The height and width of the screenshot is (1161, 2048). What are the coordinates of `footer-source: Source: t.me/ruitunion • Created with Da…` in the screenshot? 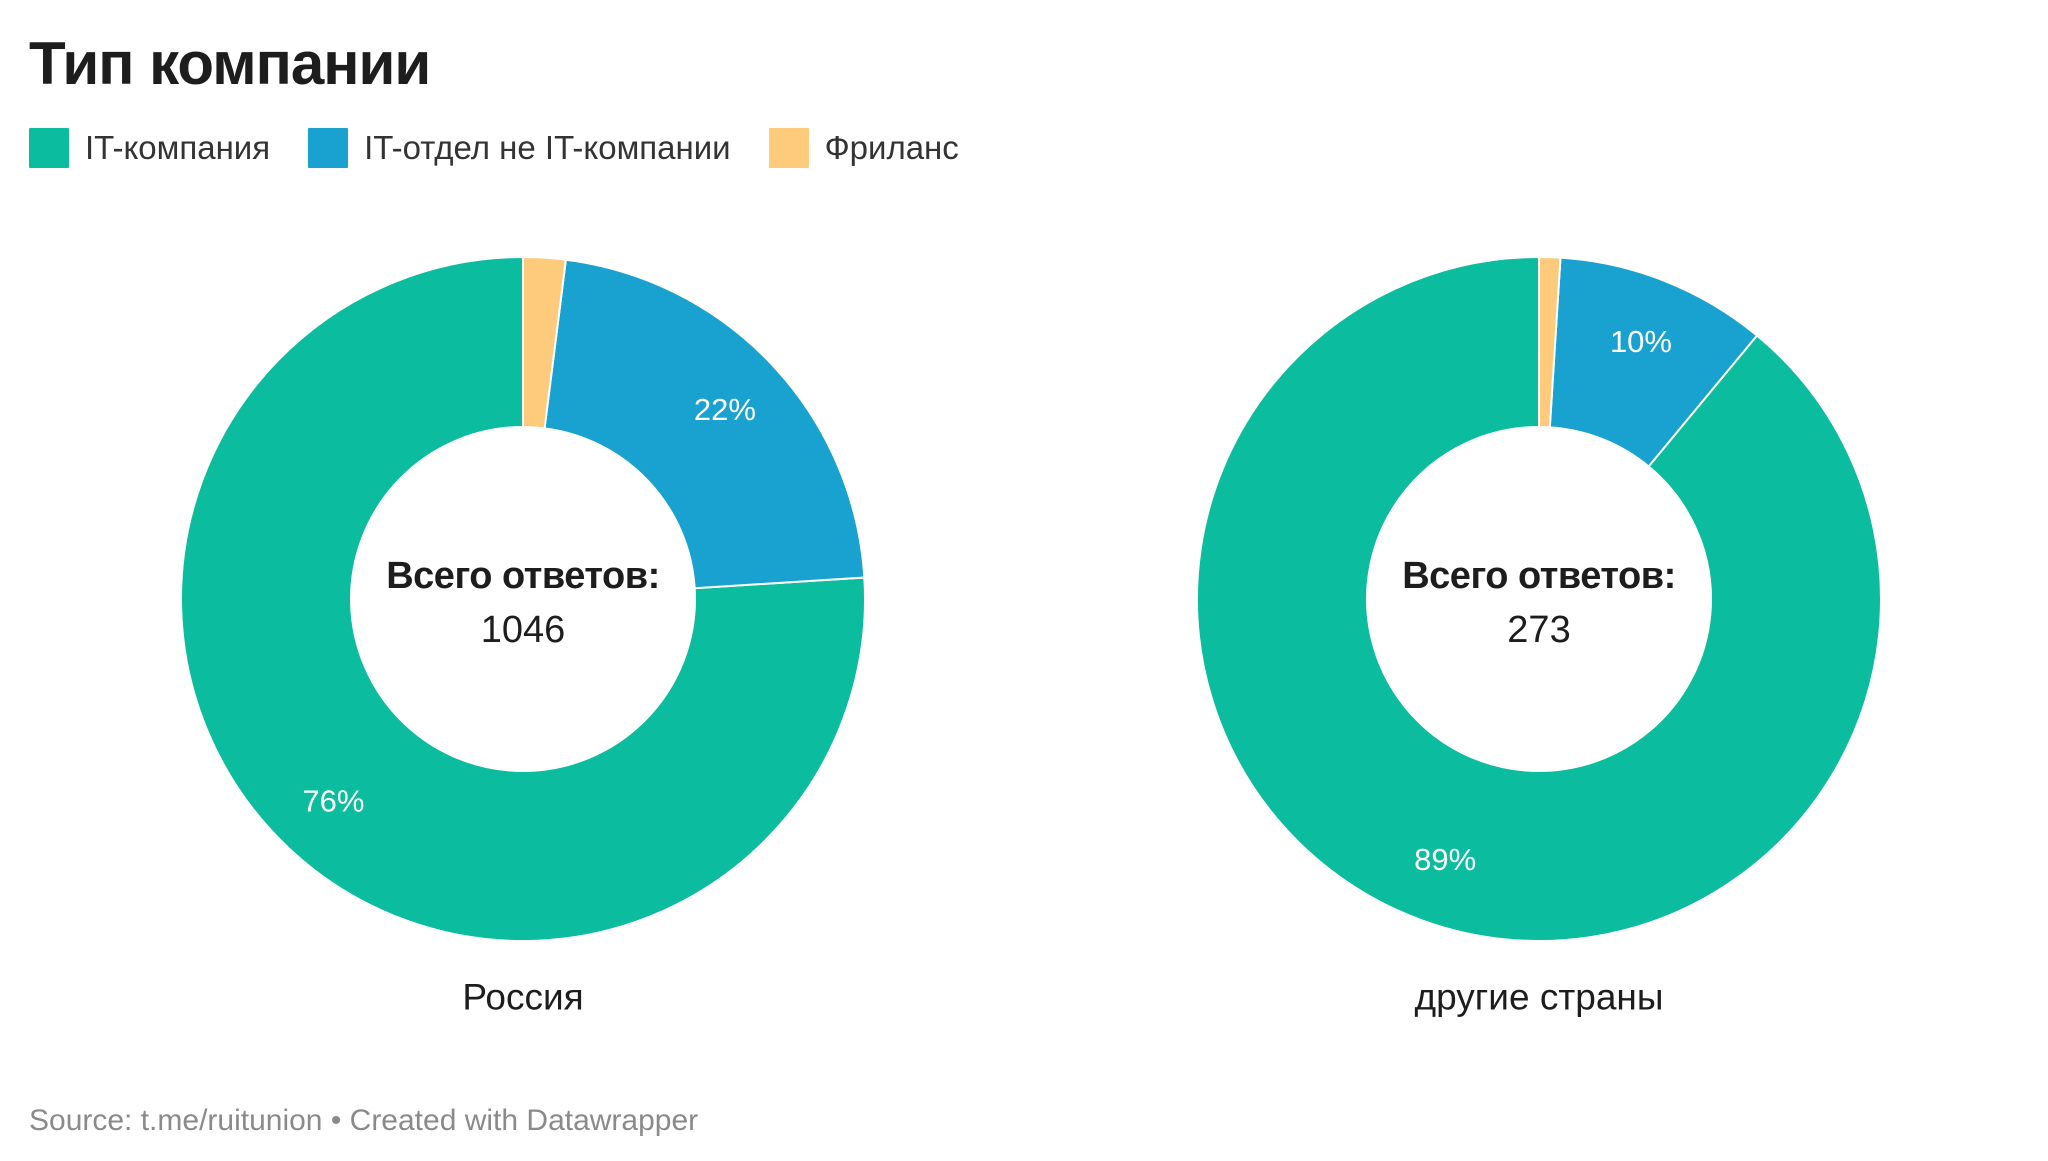 It's located at (364, 1120).